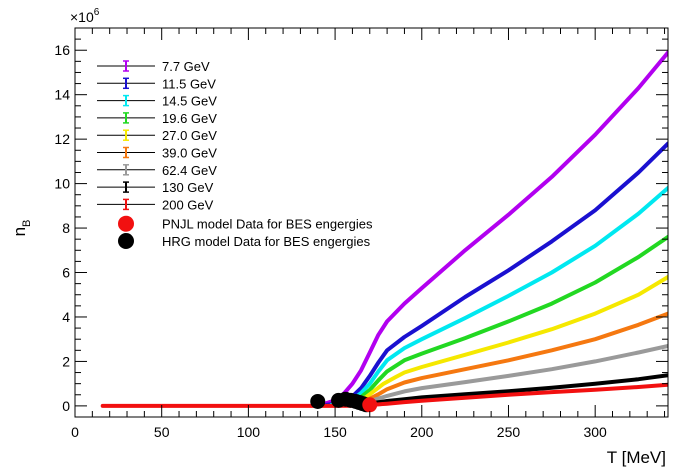 The image size is (698, 475). What do you see at coordinates (62, 139) in the screenshot?
I see `y-tick-label-6: 12` at bounding box center [62, 139].